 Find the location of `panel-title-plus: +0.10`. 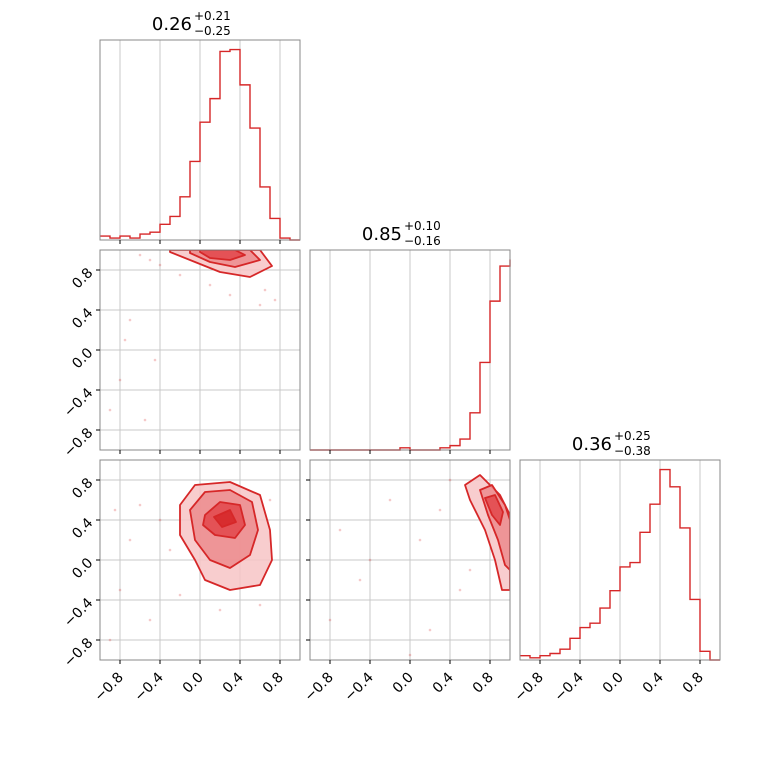

panel-title-plus: +0.10 is located at coordinates (422, 226).